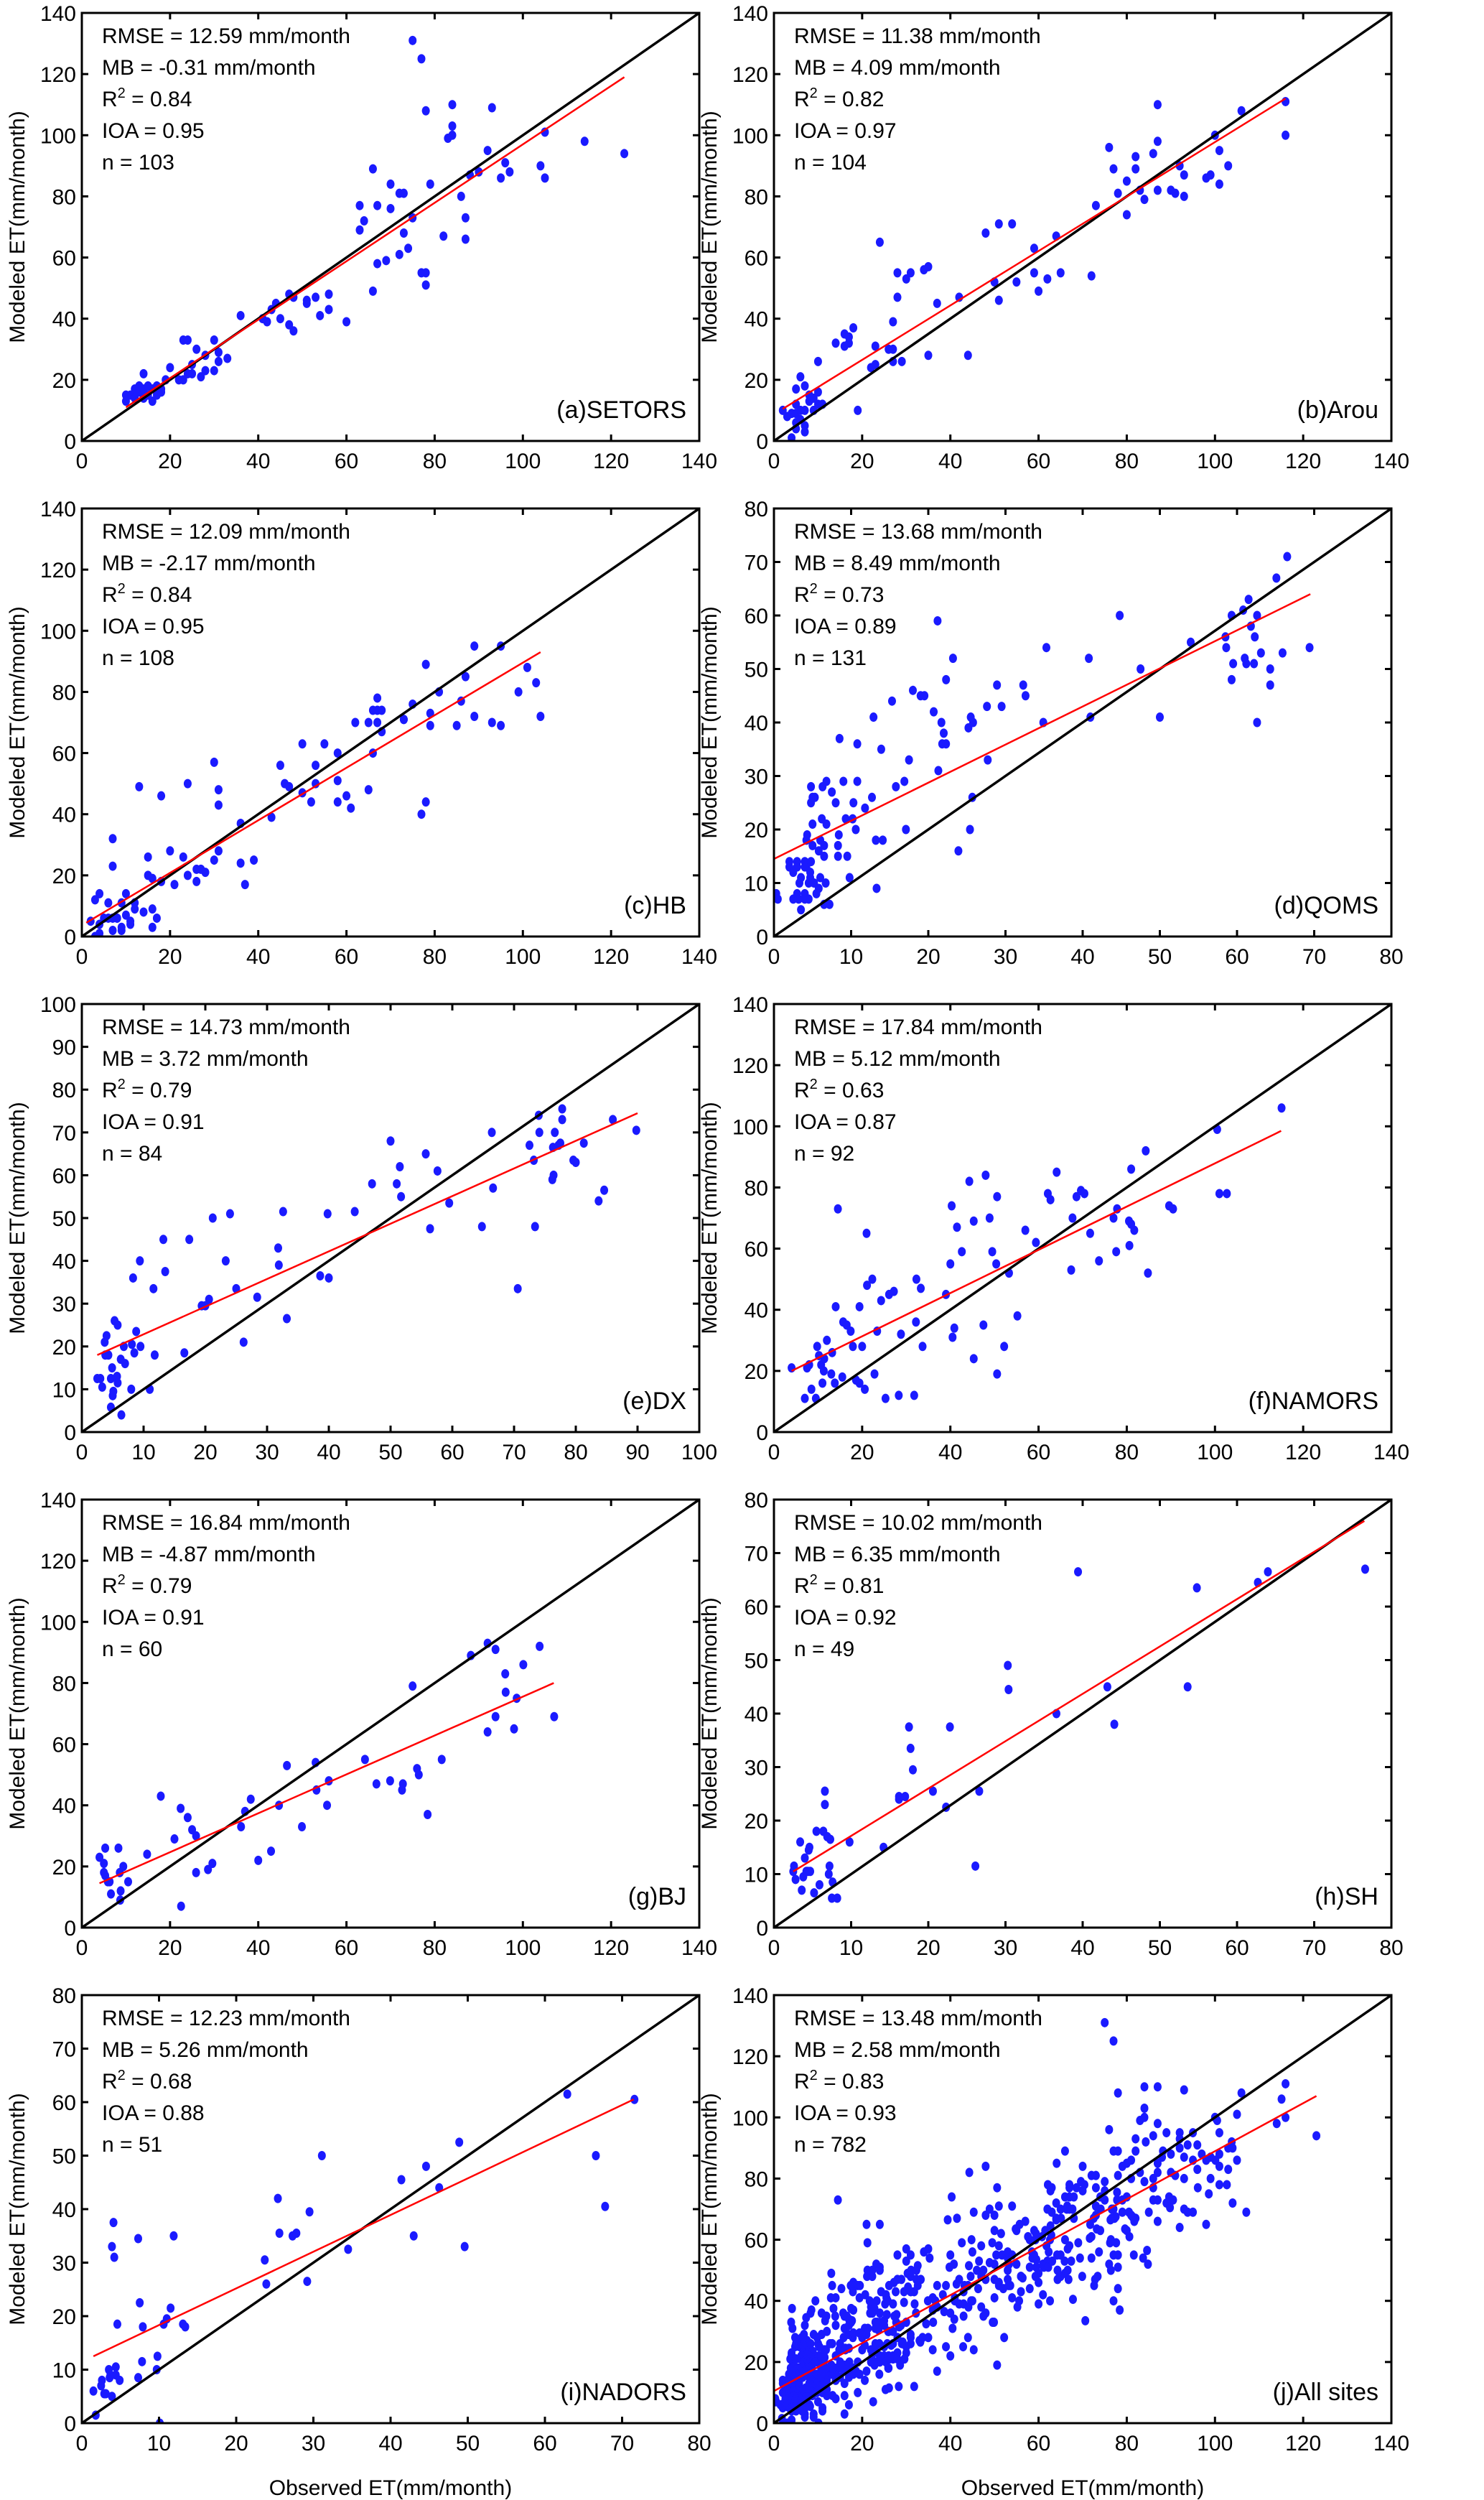 The width and height of the screenshot is (1484, 2500). What do you see at coordinates (375, 220) in the screenshot?
I see `points-a` at bounding box center [375, 220].